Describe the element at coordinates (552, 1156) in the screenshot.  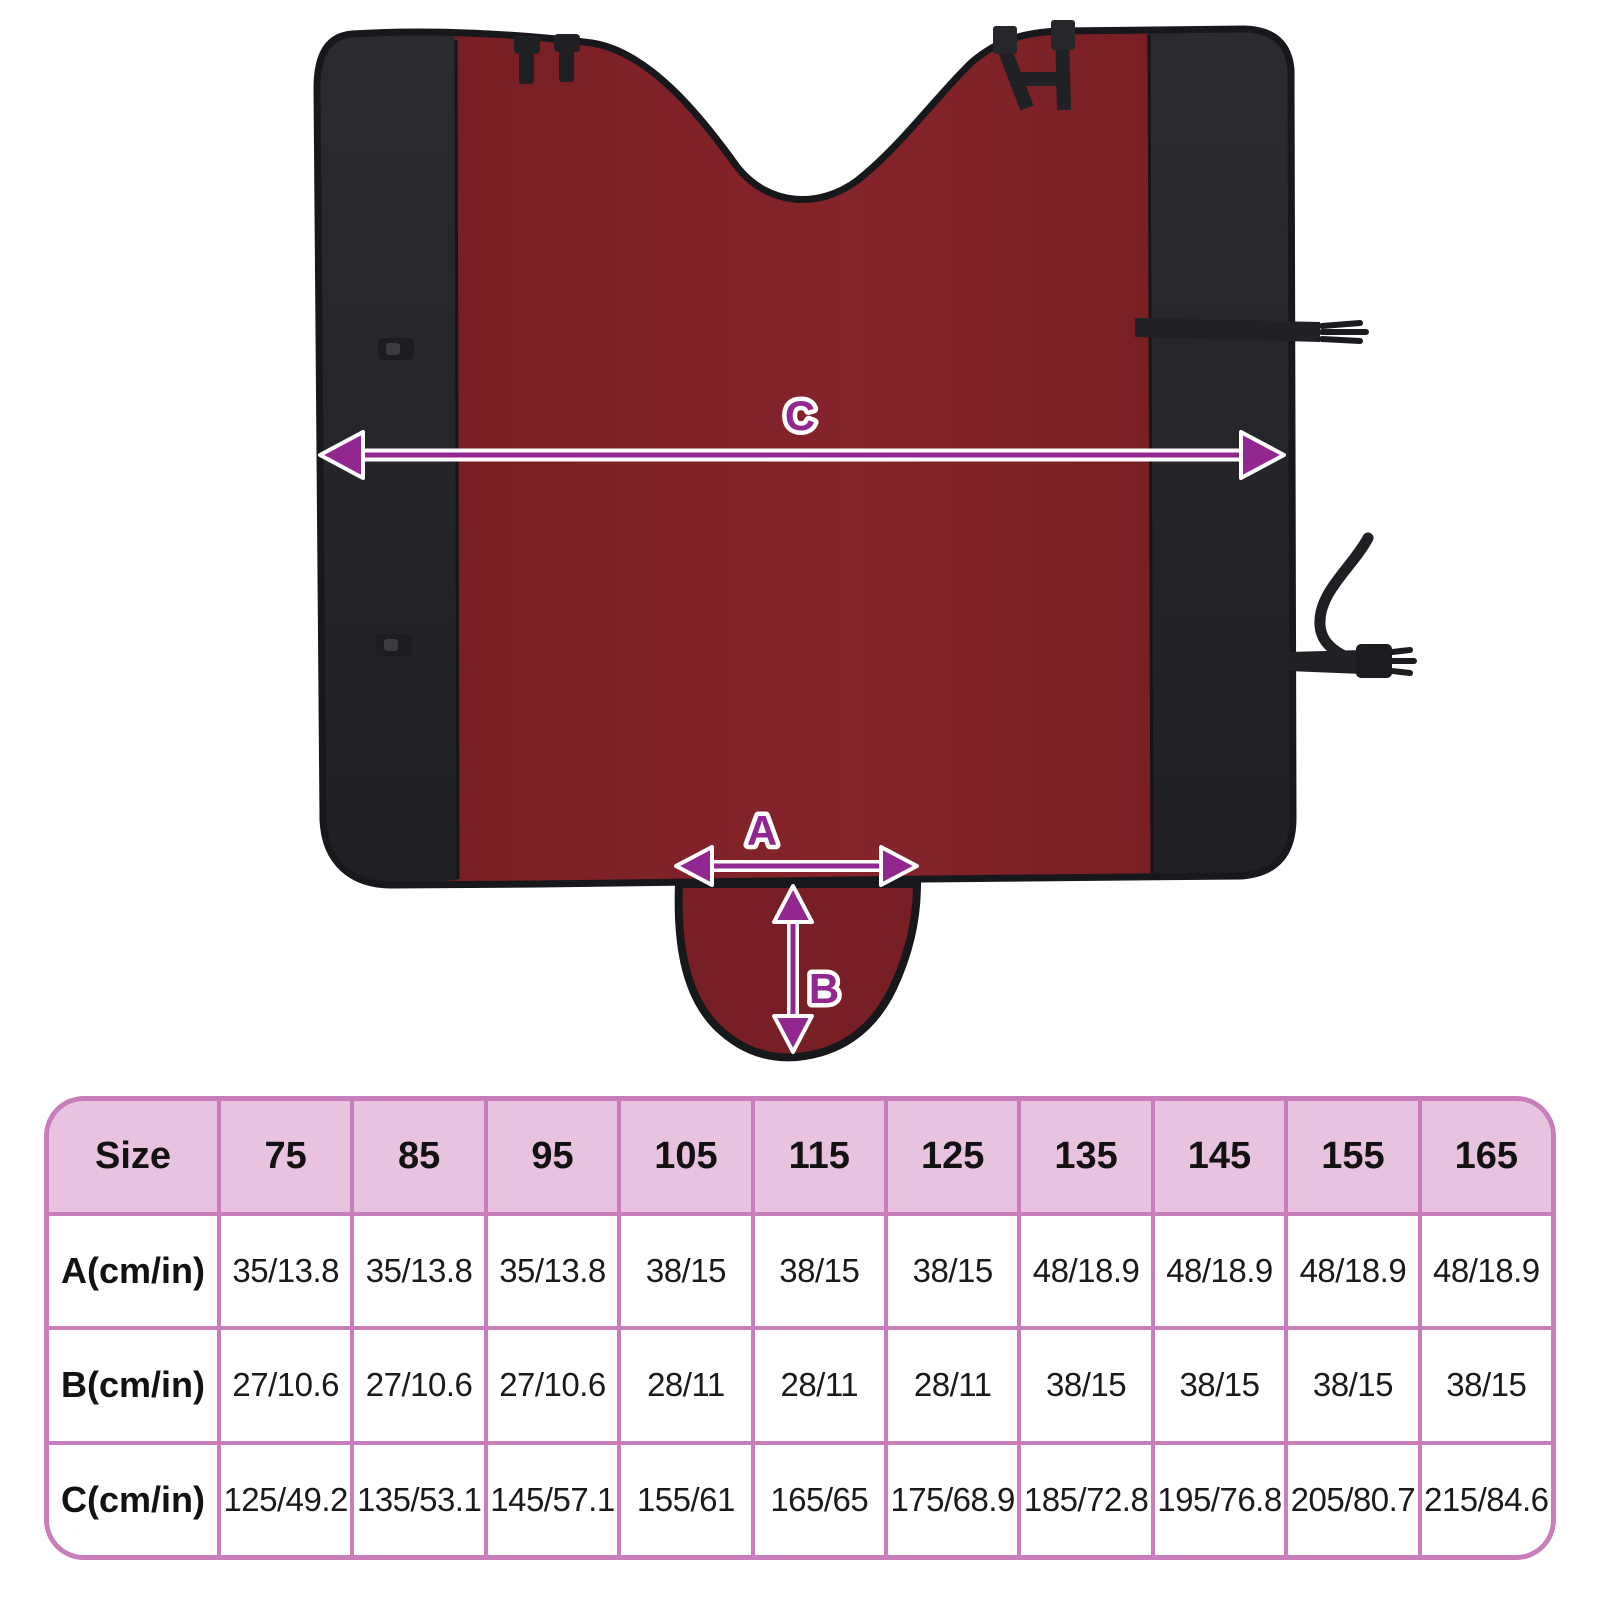
I see `size-column-header: 95` at that location.